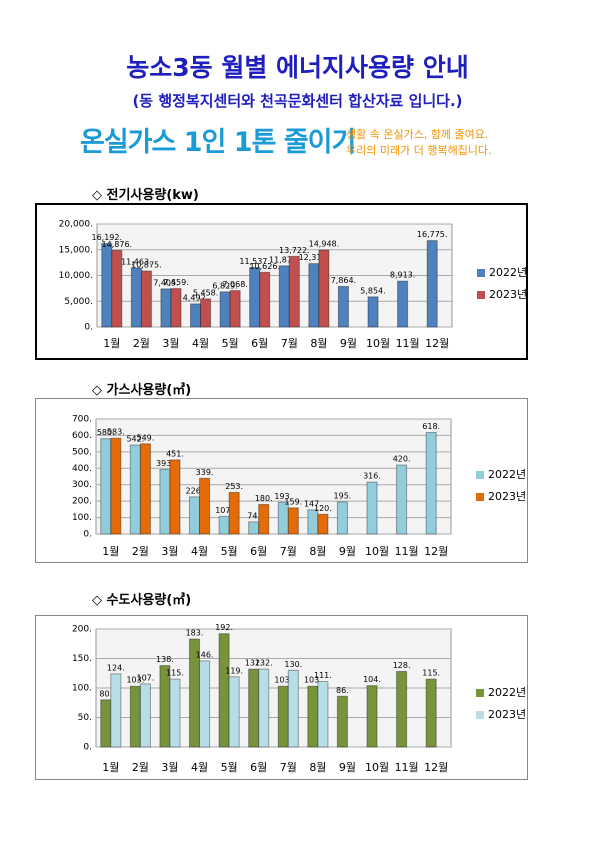  What do you see at coordinates (142, 390) in the screenshot?
I see `chart-title: ◇ 가스사용량(㎥)` at bounding box center [142, 390].